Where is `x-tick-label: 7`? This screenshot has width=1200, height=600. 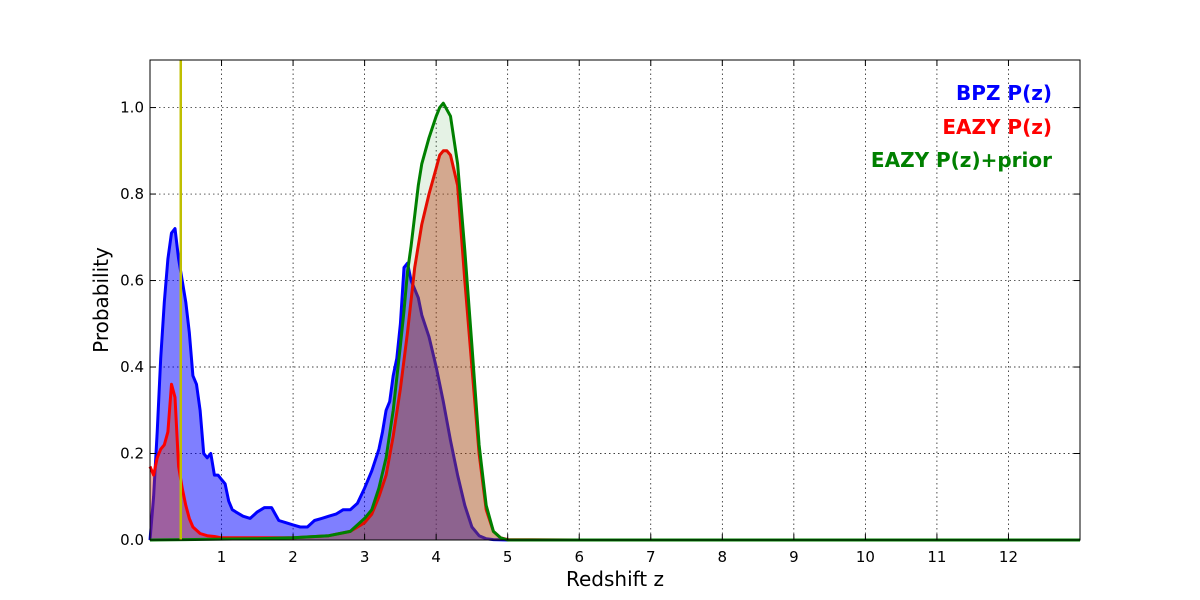 x-tick-label: 7 is located at coordinates (651, 557).